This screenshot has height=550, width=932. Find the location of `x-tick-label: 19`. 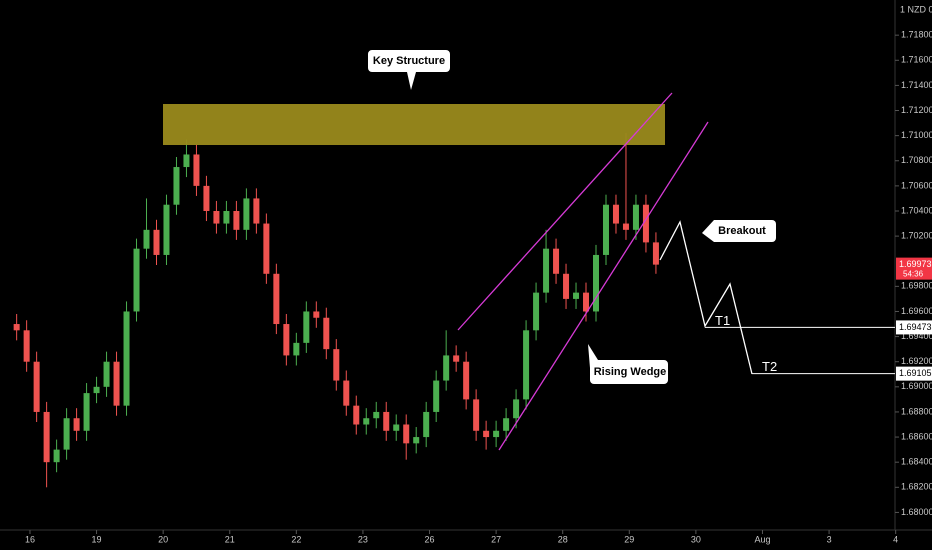

x-tick-label: 19 is located at coordinates (97, 539).